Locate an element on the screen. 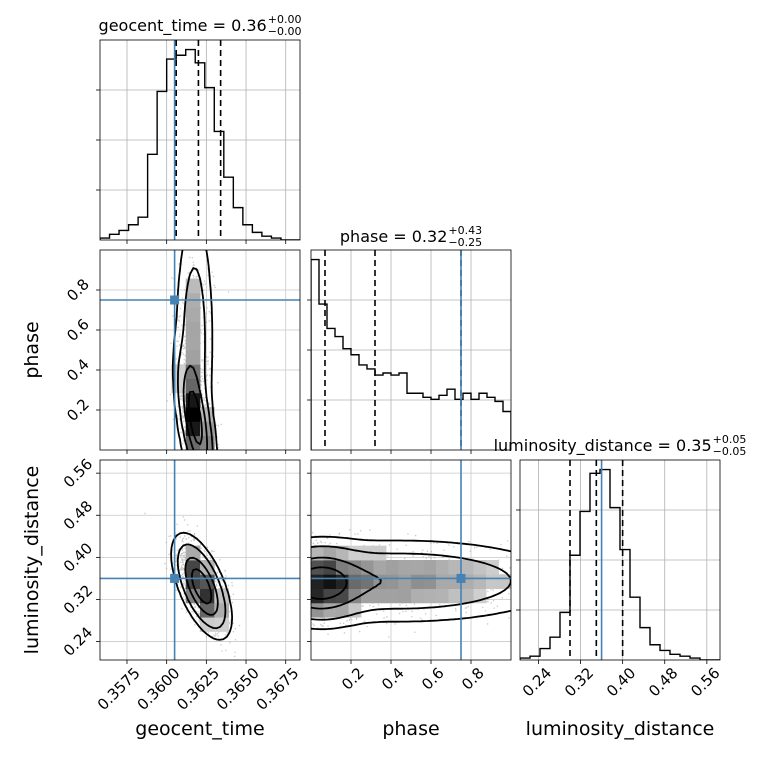  title-upper-error: +0.43 is located at coordinates (465, 230).